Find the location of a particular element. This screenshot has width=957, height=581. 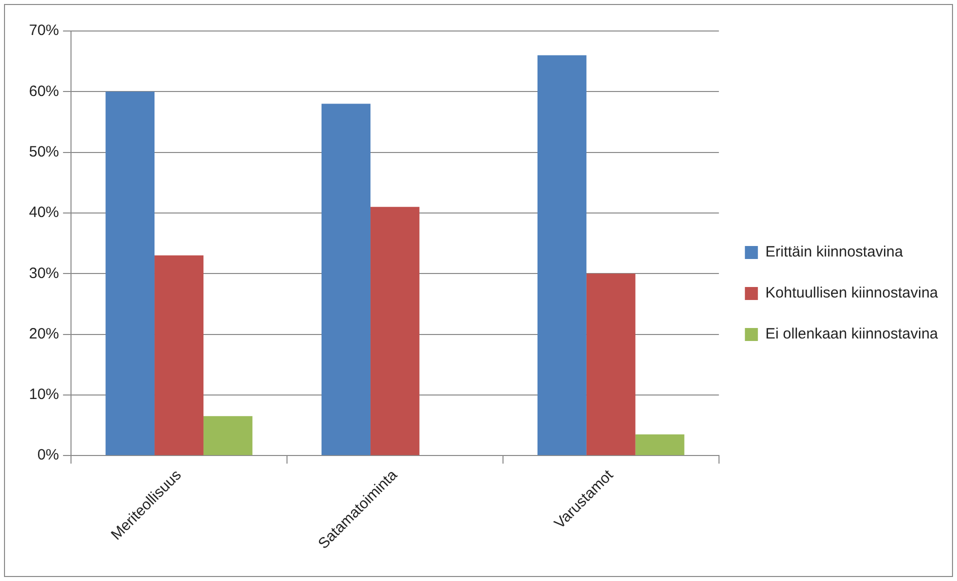

y-tick-label: 70% is located at coordinates (44, 31).